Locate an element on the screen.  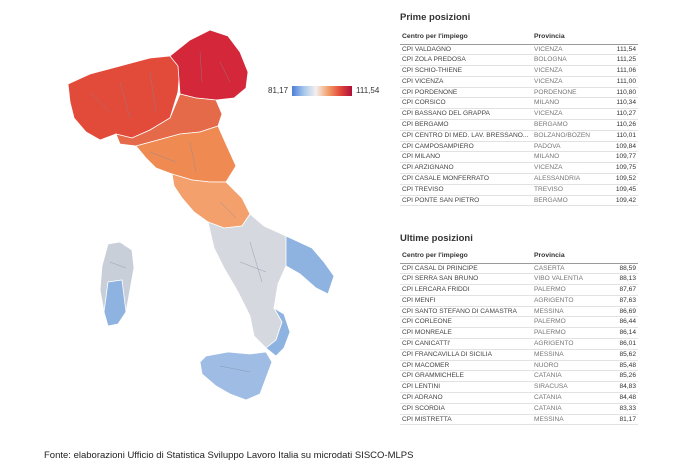
cell-centro: CPI PONTE SAN PIETRO is located at coordinates (466, 201).